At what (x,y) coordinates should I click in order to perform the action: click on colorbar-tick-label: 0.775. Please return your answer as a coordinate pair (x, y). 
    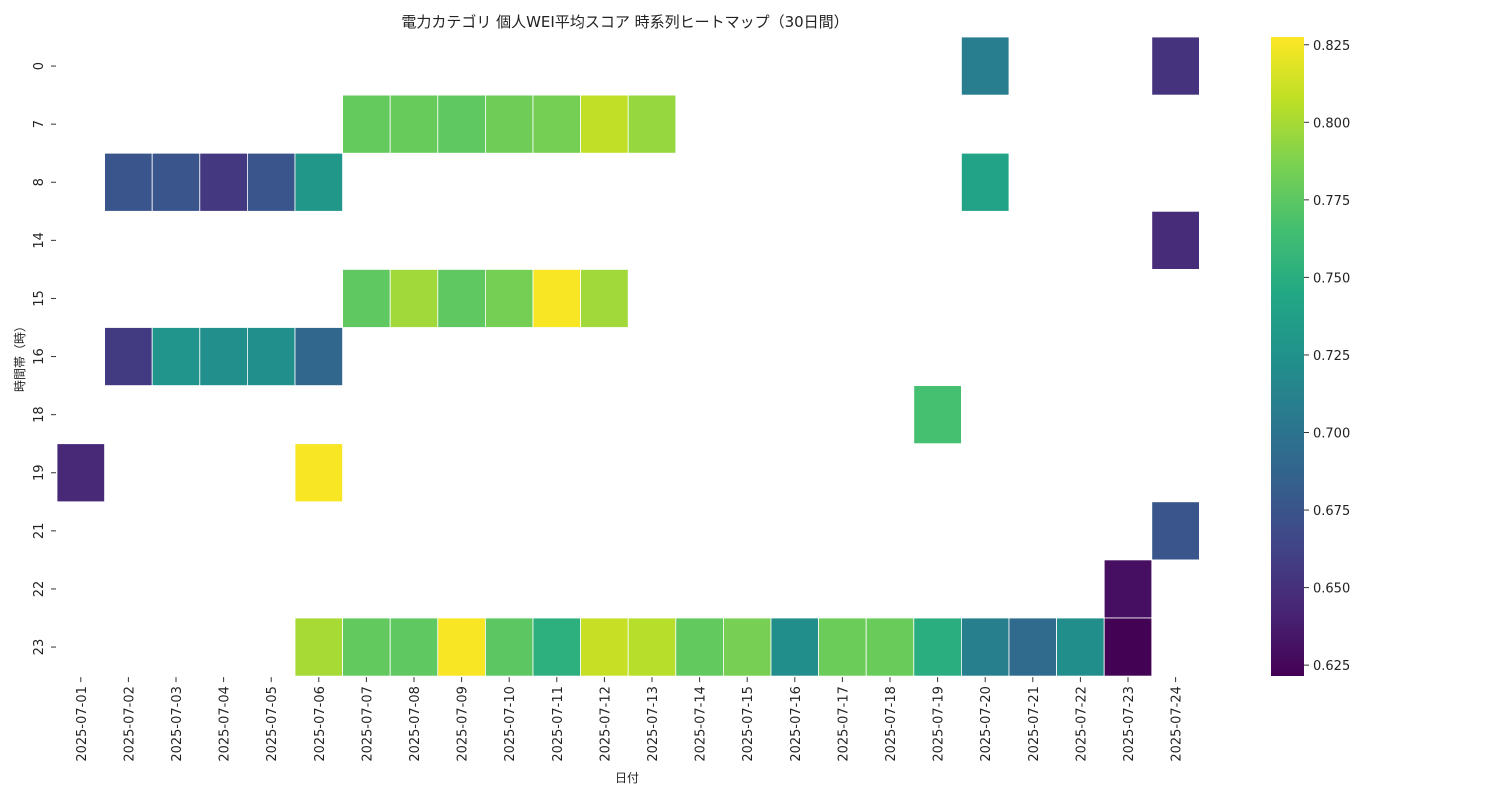
    Looking at the image, I should click on (1331, 201).